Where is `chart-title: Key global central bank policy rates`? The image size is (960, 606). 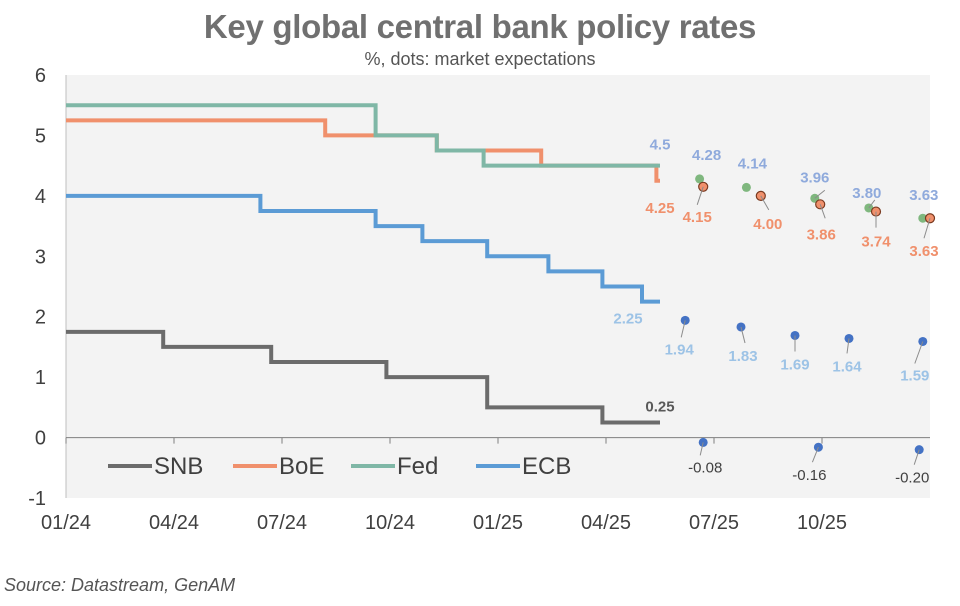
chart-title: Key global central bank policy rates is located at coordinates (480, 26).